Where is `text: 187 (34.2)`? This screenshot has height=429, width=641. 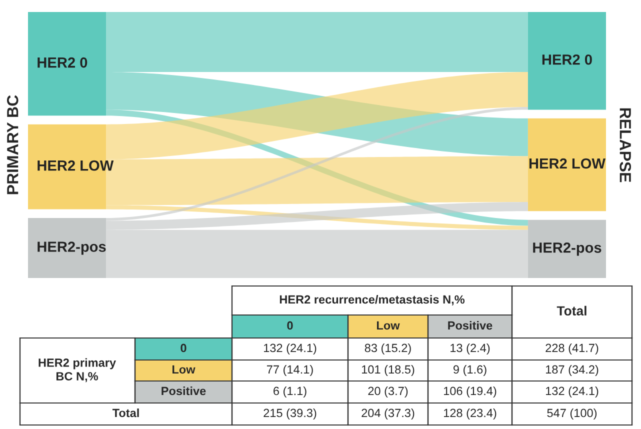
text: 187 (34.2) is located at coordinates (572, 370).